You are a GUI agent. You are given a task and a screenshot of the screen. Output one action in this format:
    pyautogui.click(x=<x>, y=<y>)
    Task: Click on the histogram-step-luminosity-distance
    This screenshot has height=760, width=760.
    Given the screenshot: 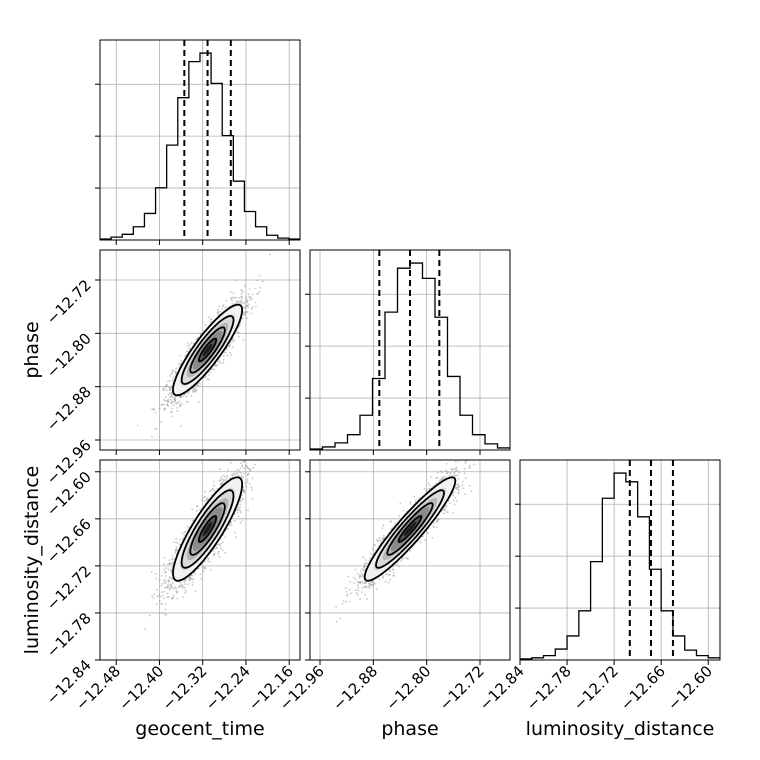 What is the action you would take?
    pyautogui.click(x=620, y=566)
    